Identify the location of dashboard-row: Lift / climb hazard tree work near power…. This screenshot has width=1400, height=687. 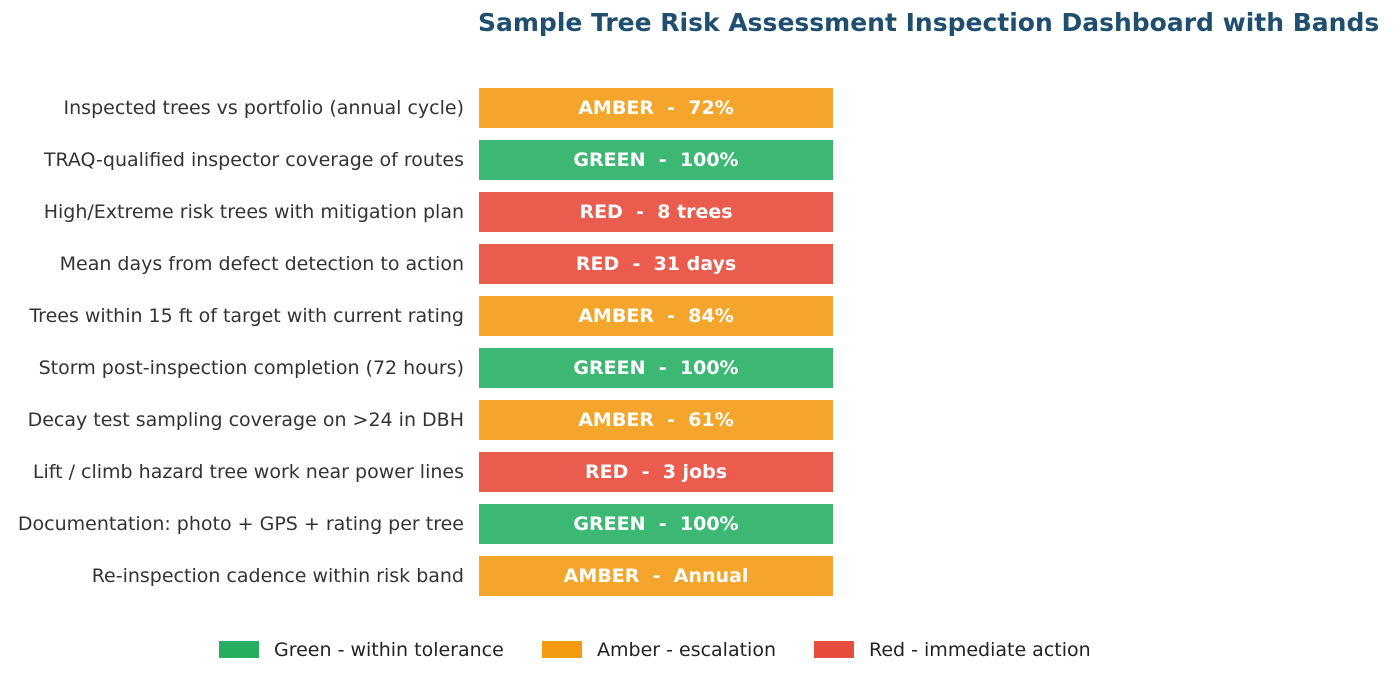
(433, 472).